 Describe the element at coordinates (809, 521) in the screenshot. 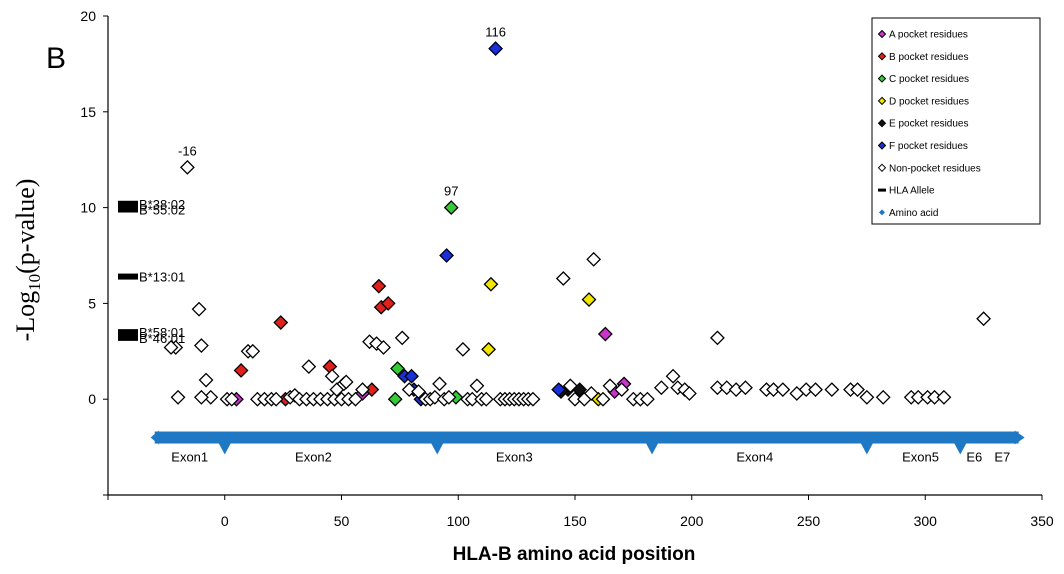

I see `x-tick-label: 250` at that location.